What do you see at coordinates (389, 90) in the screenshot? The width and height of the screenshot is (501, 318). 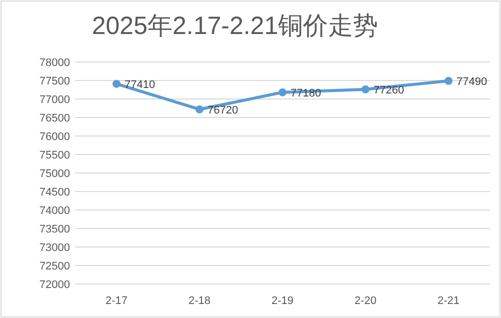 I see `data-label: 77260` at bounding box center [389, 90].